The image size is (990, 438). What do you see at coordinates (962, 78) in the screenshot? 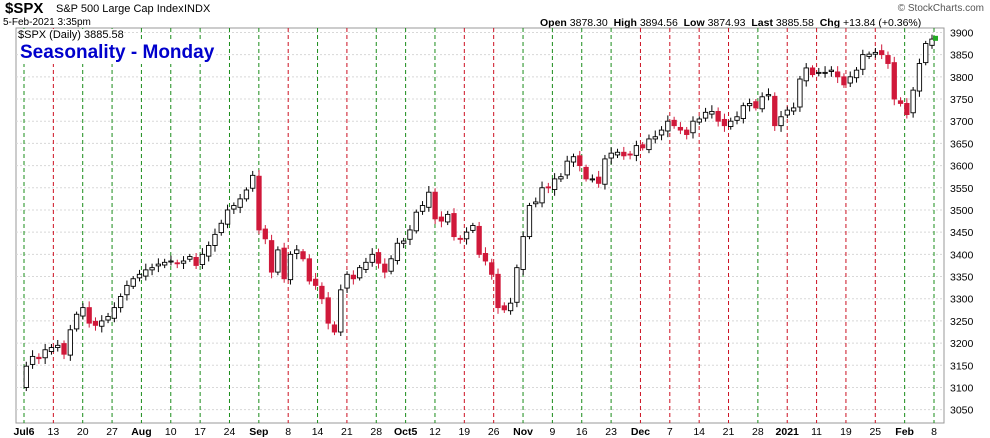
I see `y-tick-label: 3800` at bounding box center [962, 78].